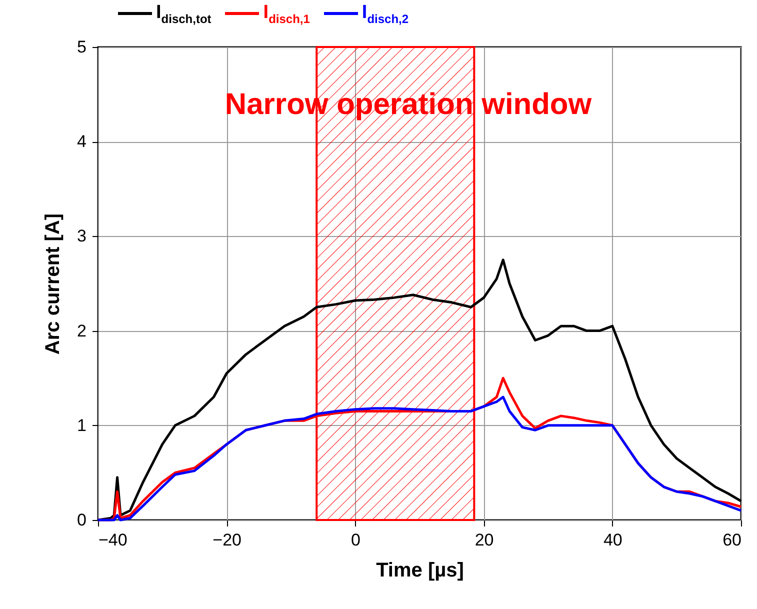 The height and width of the screenshot is (609, 757). I want to click on y-axis-title: Arc current [A], so click(53, 284).